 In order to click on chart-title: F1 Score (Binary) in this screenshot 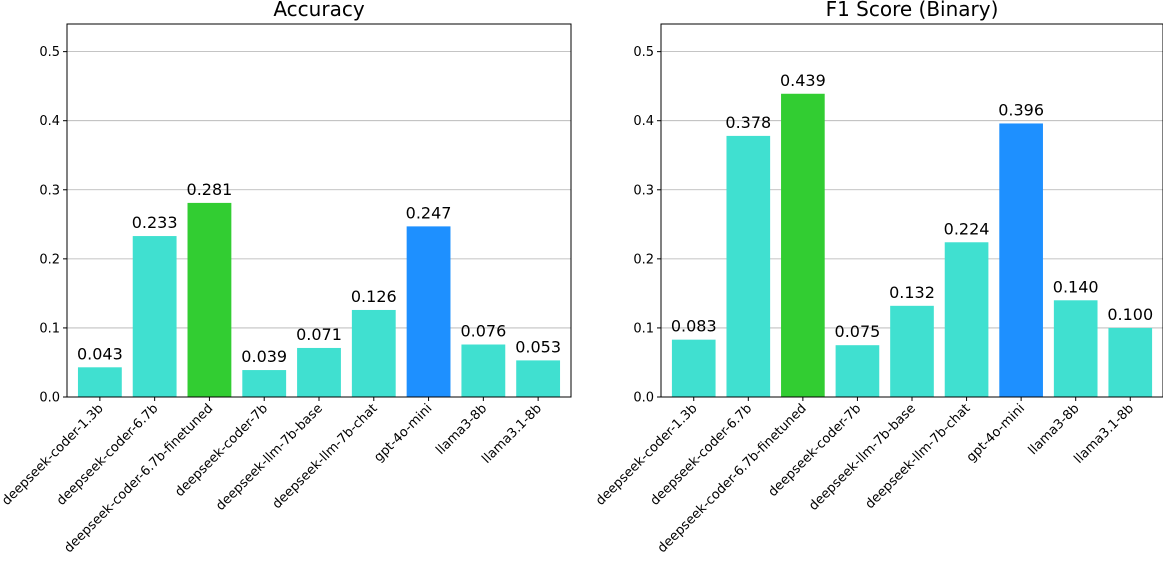, I will do `click(912, 10)`.